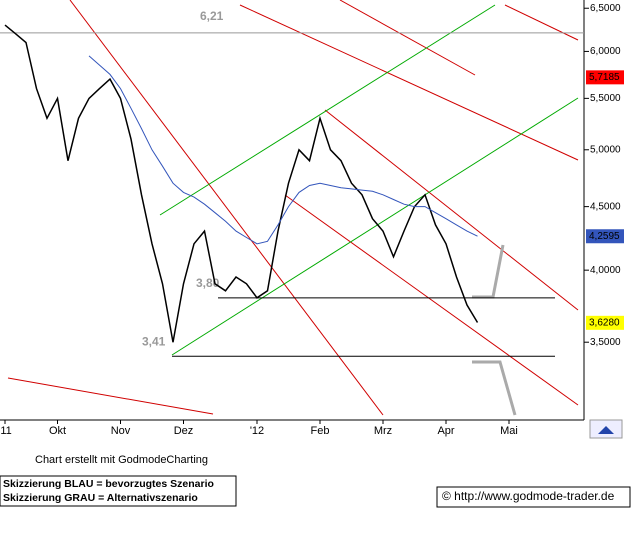 Image resolution: width=638 pixels, height=552 pixels. I want to click on x-tick-label: Okt, so click(57, 431).